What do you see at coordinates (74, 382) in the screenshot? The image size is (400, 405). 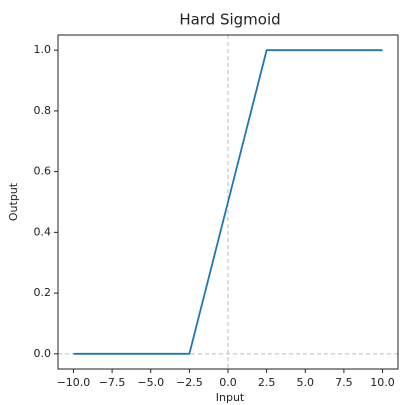 I see `x-tick-label: −10.0` at bounding box center [74, 382].